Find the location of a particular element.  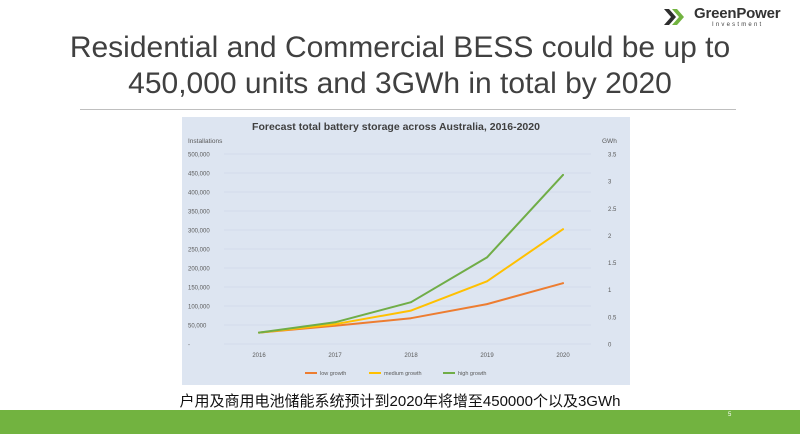

page-number: 5 is located at coordinates (730, 415).